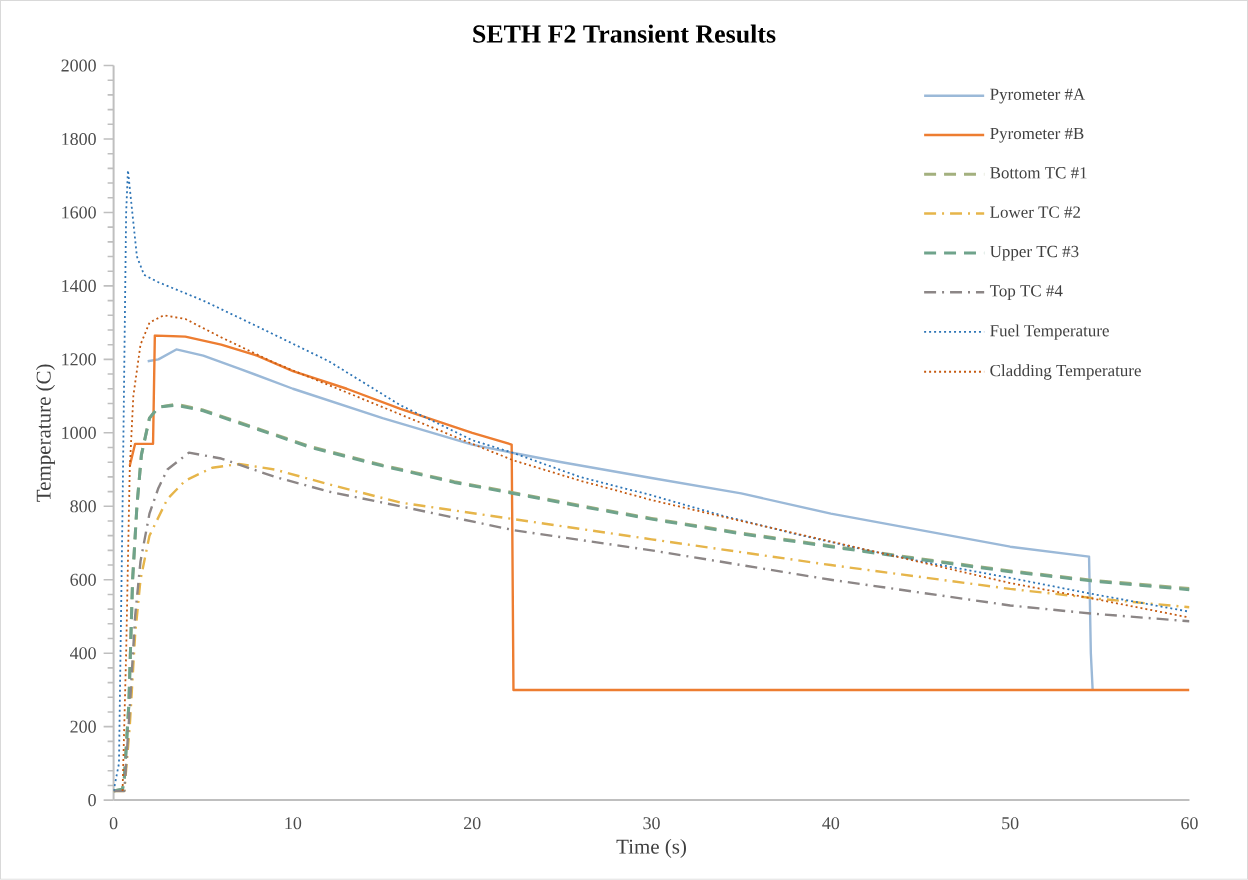 This screenshot has height=880, width=1248. What do you see at coordinates (1034, 253) in the screenshot?
I see `legend-label: Upper TC #3` at bounding box center [1034, 253].